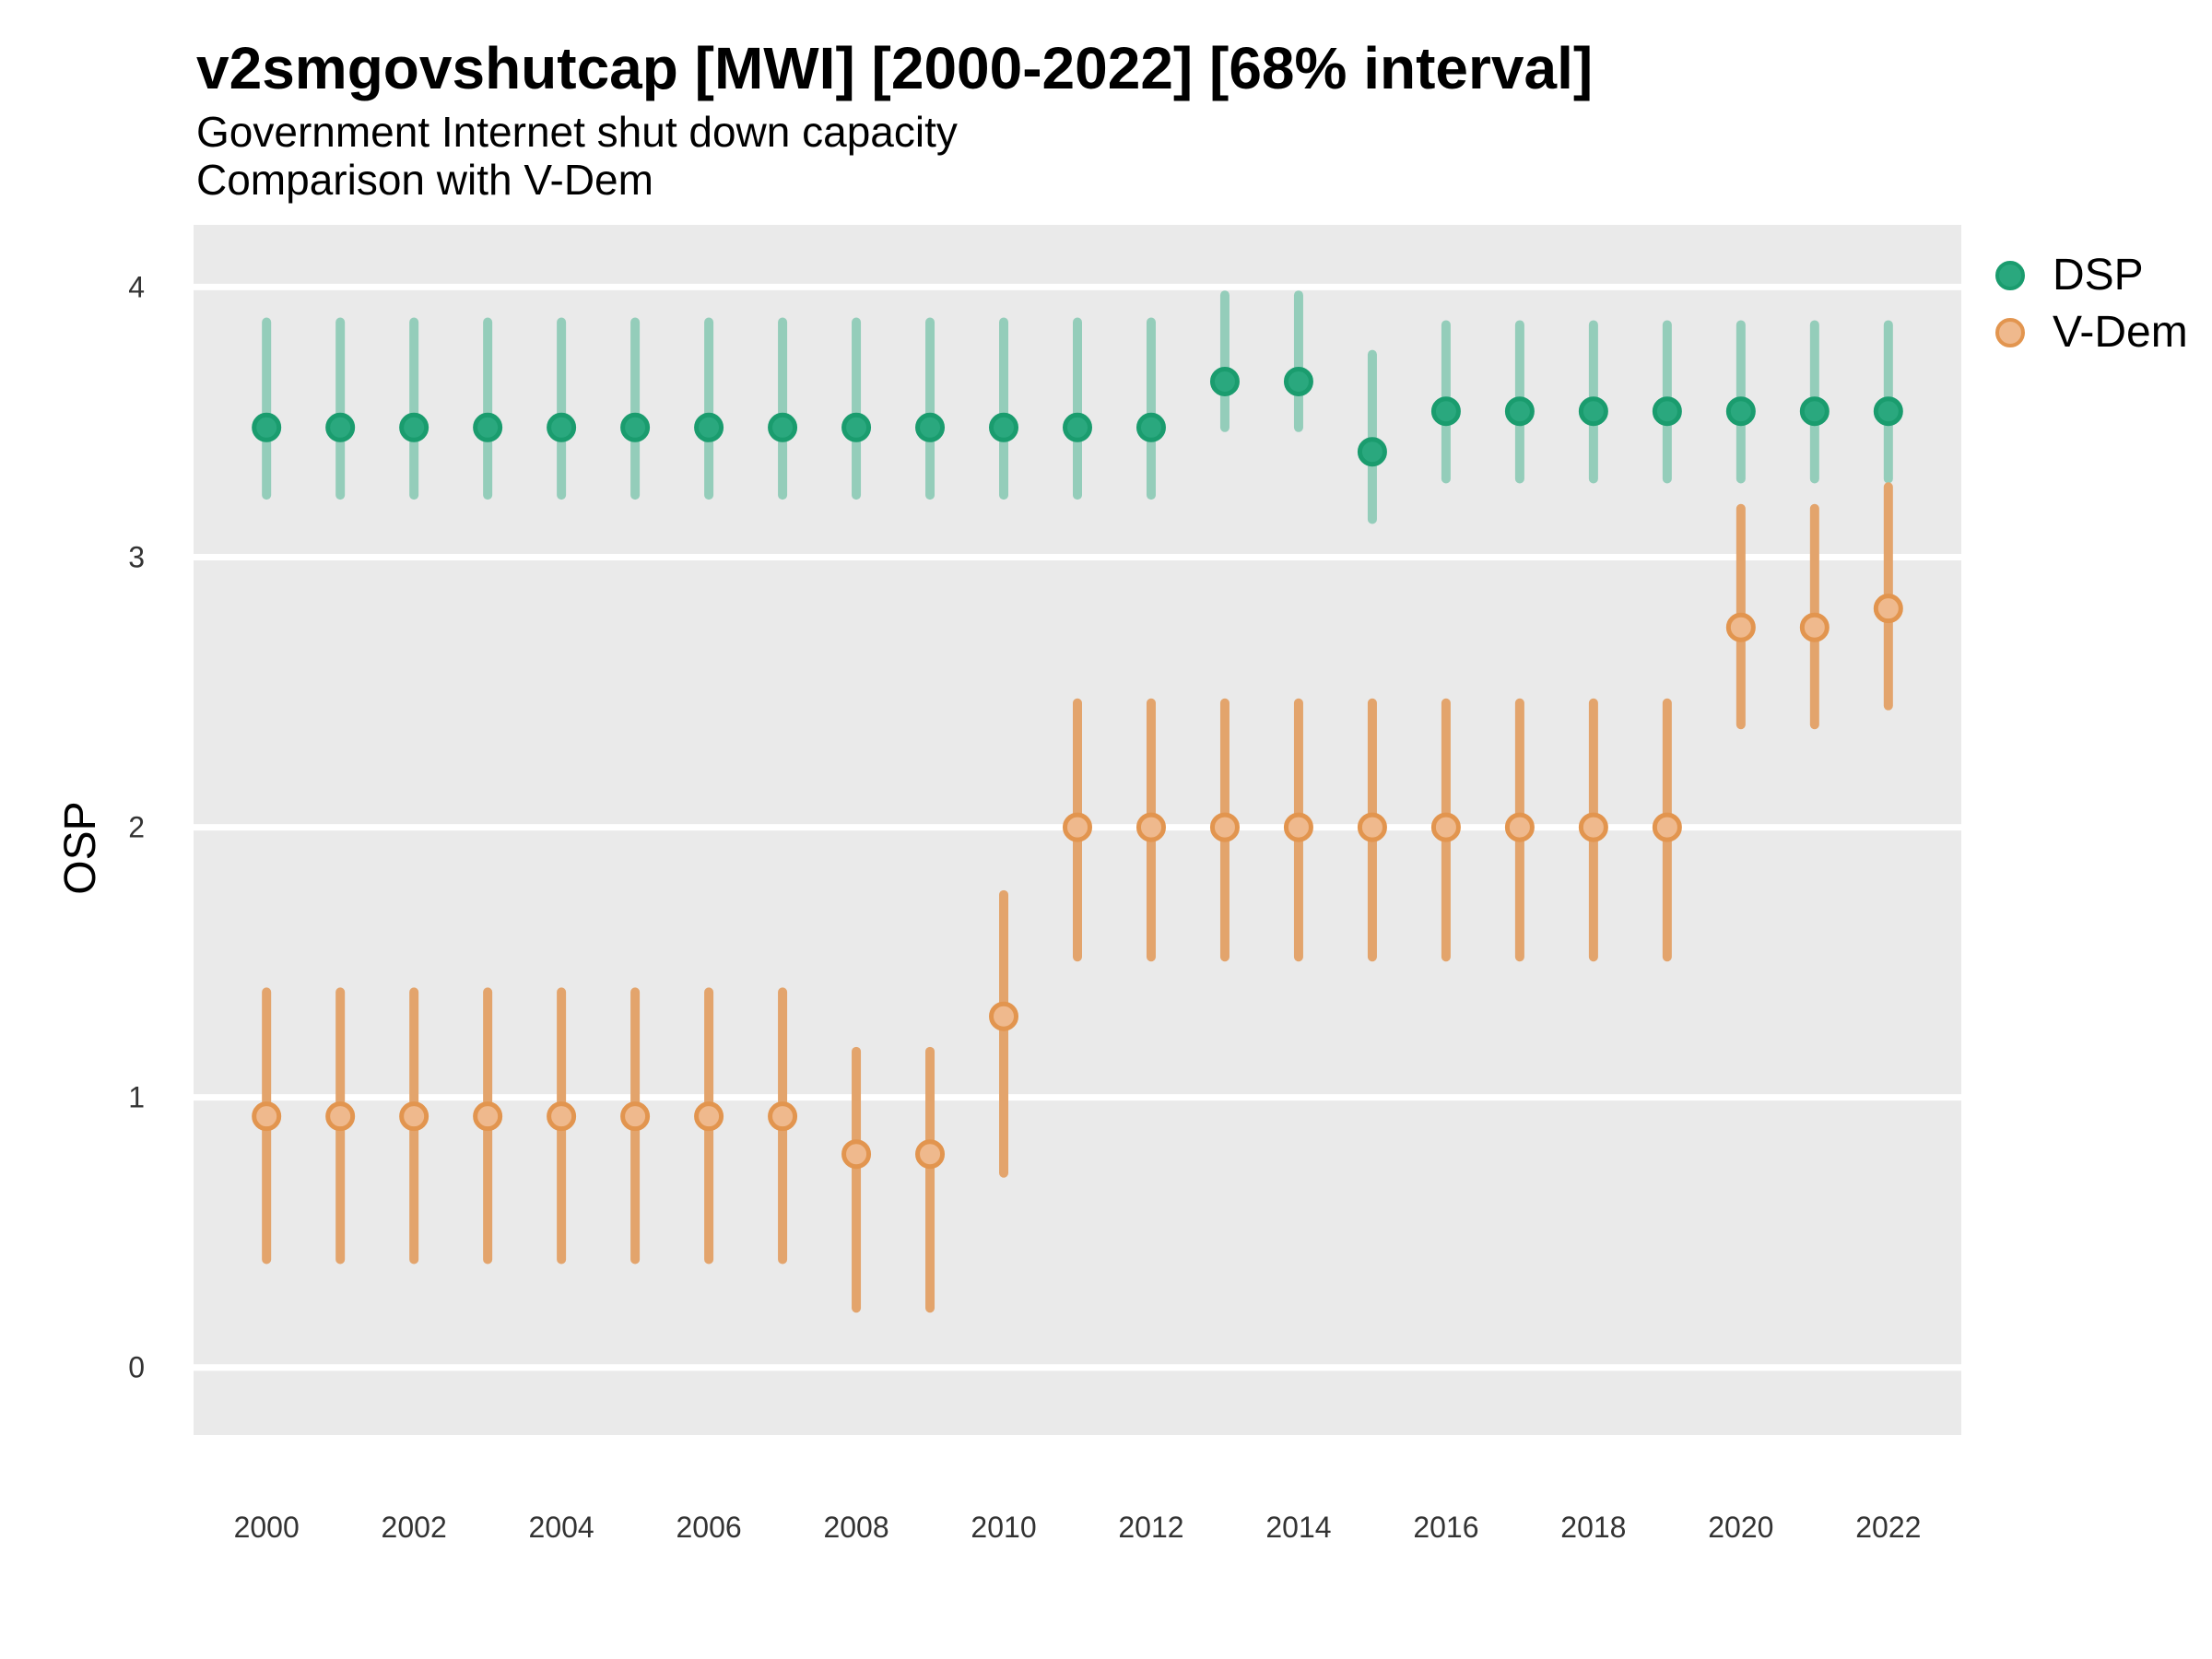 The image size is (2212, 1659). I want to click on dsp-point-2008, so click(856, 427).